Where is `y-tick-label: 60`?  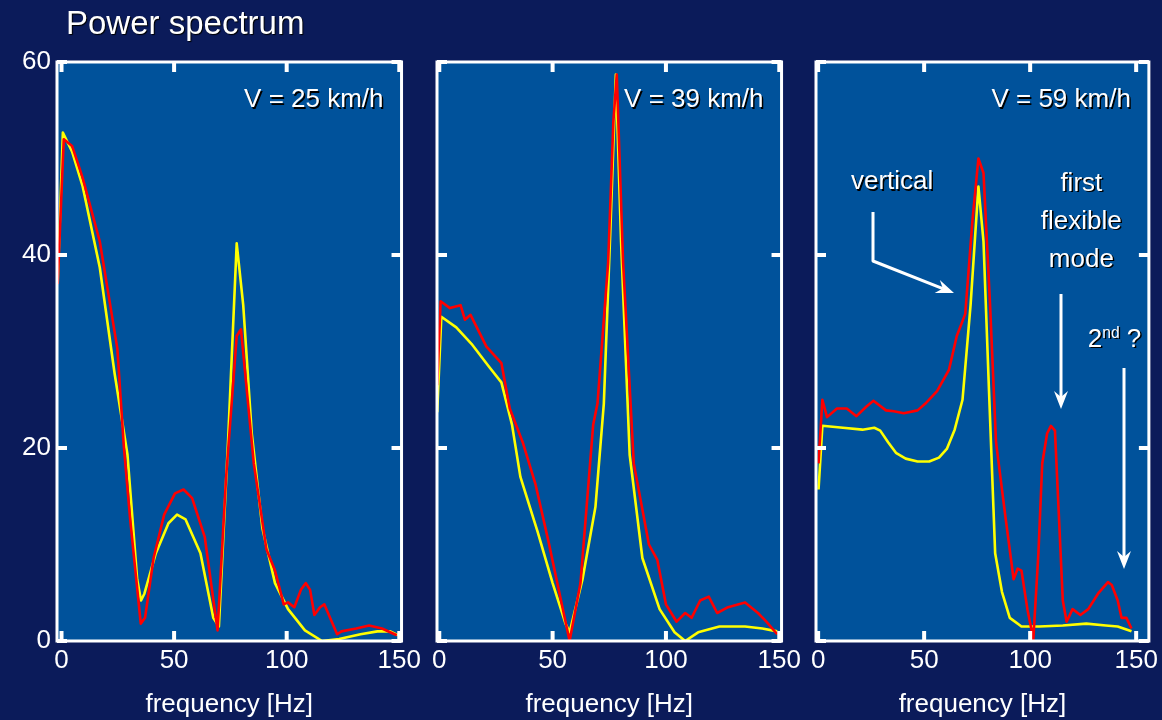
y-tick-label: 60 is located at coordinates (36, 60).